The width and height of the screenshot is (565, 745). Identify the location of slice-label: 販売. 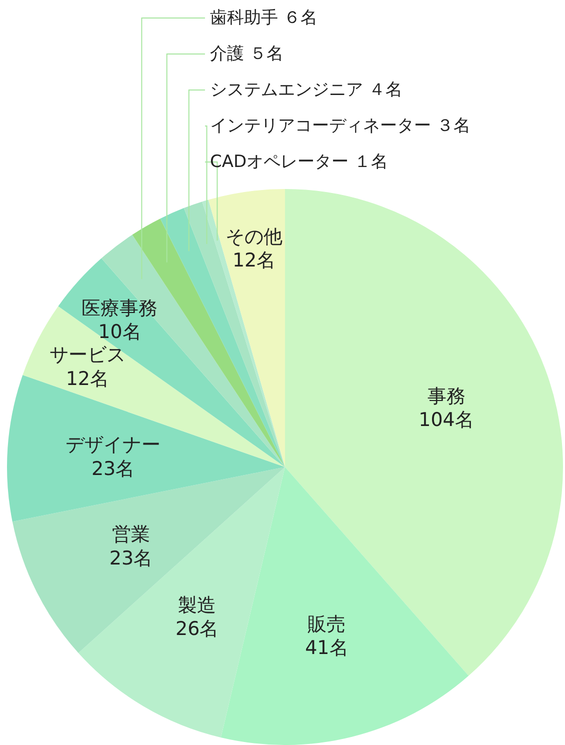
(327, 624).